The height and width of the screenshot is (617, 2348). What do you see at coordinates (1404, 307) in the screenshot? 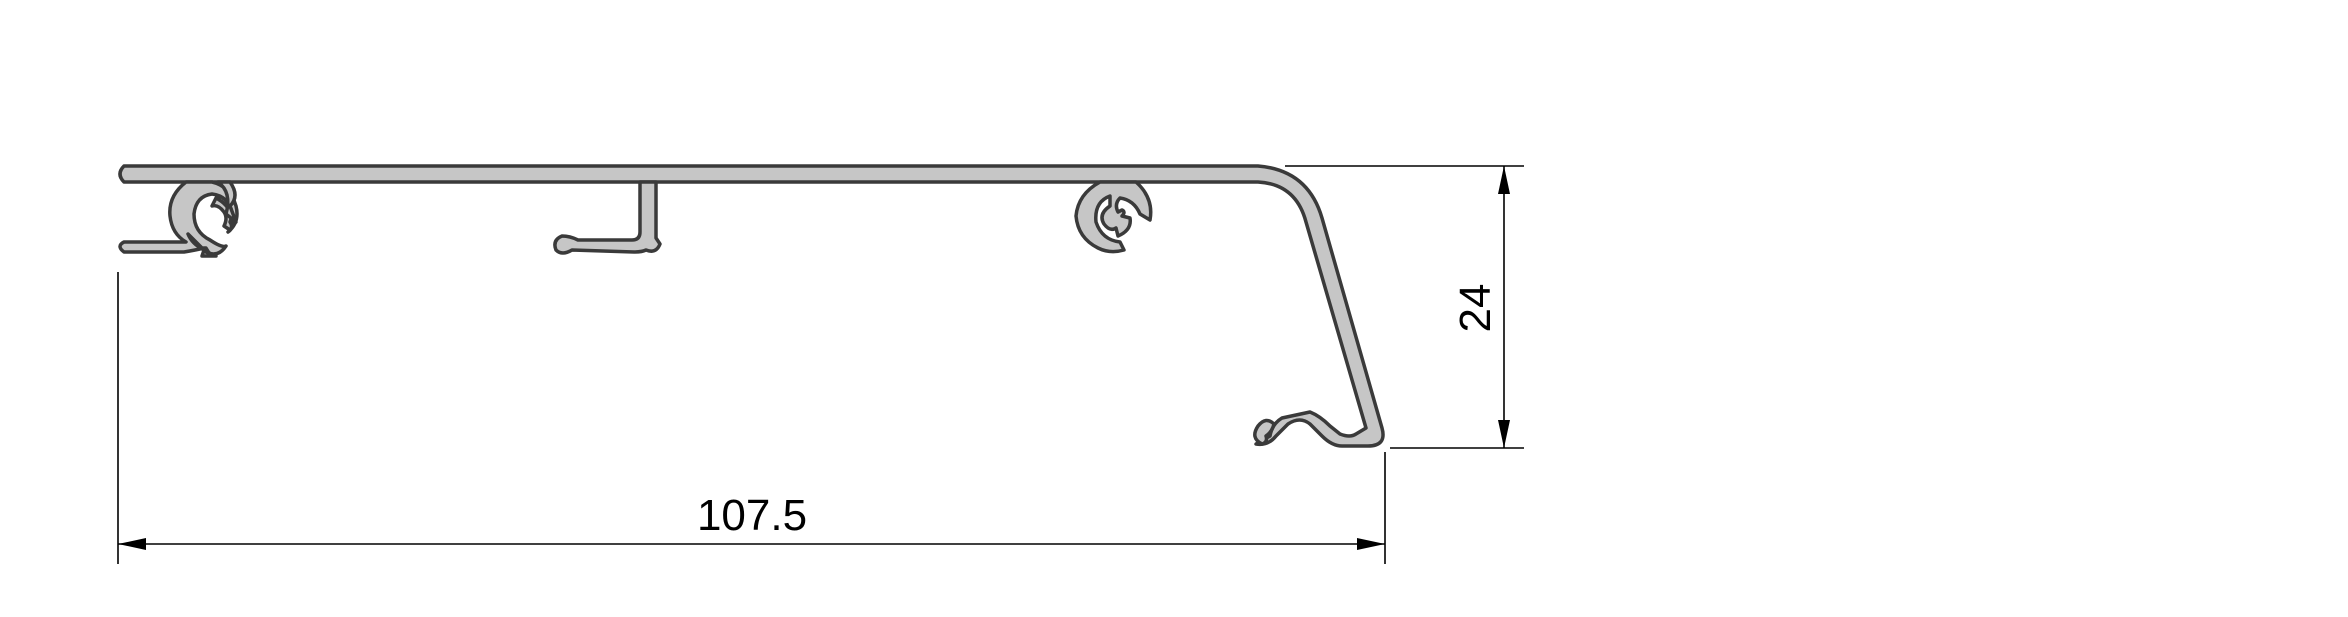
I see `height-dimension: 24` at bounding box center [1404, 307].